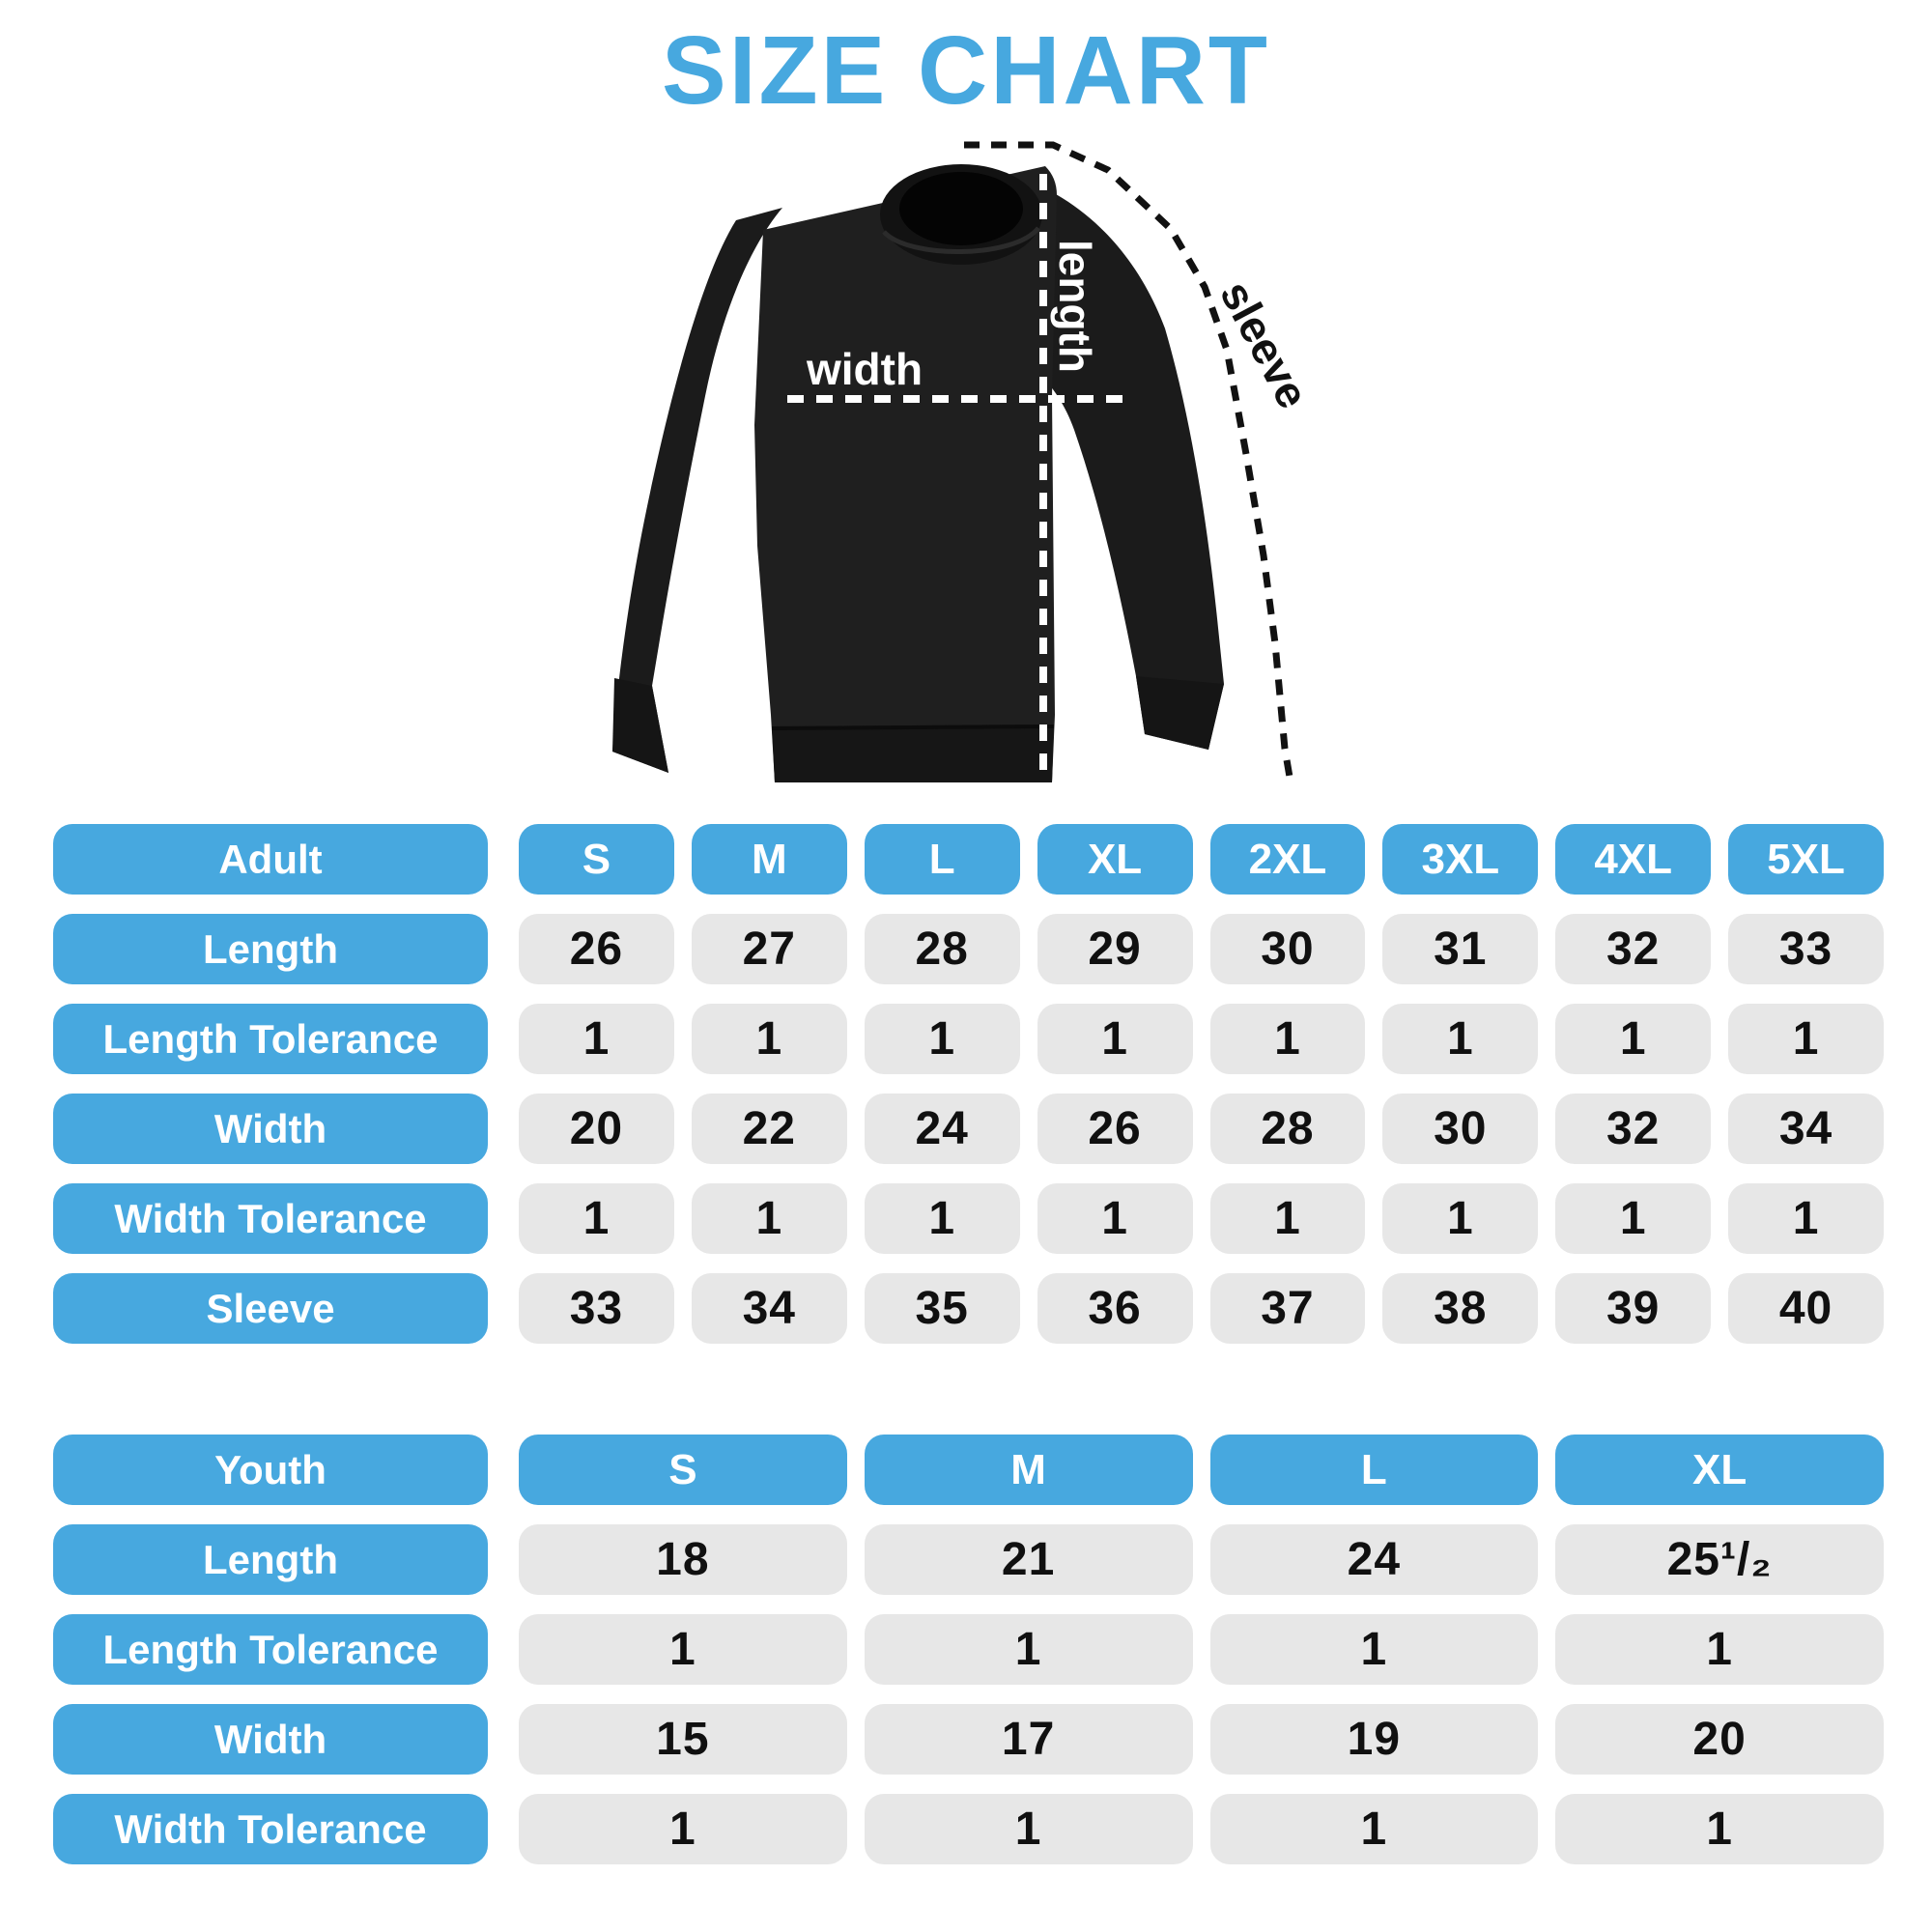 The height and width of the screenshot is (1932, 1932). What do you see at coordinates (270, 1470) in the screenshot?
I see `youth-table-title: Youth` at bounding box center [270, 1470].